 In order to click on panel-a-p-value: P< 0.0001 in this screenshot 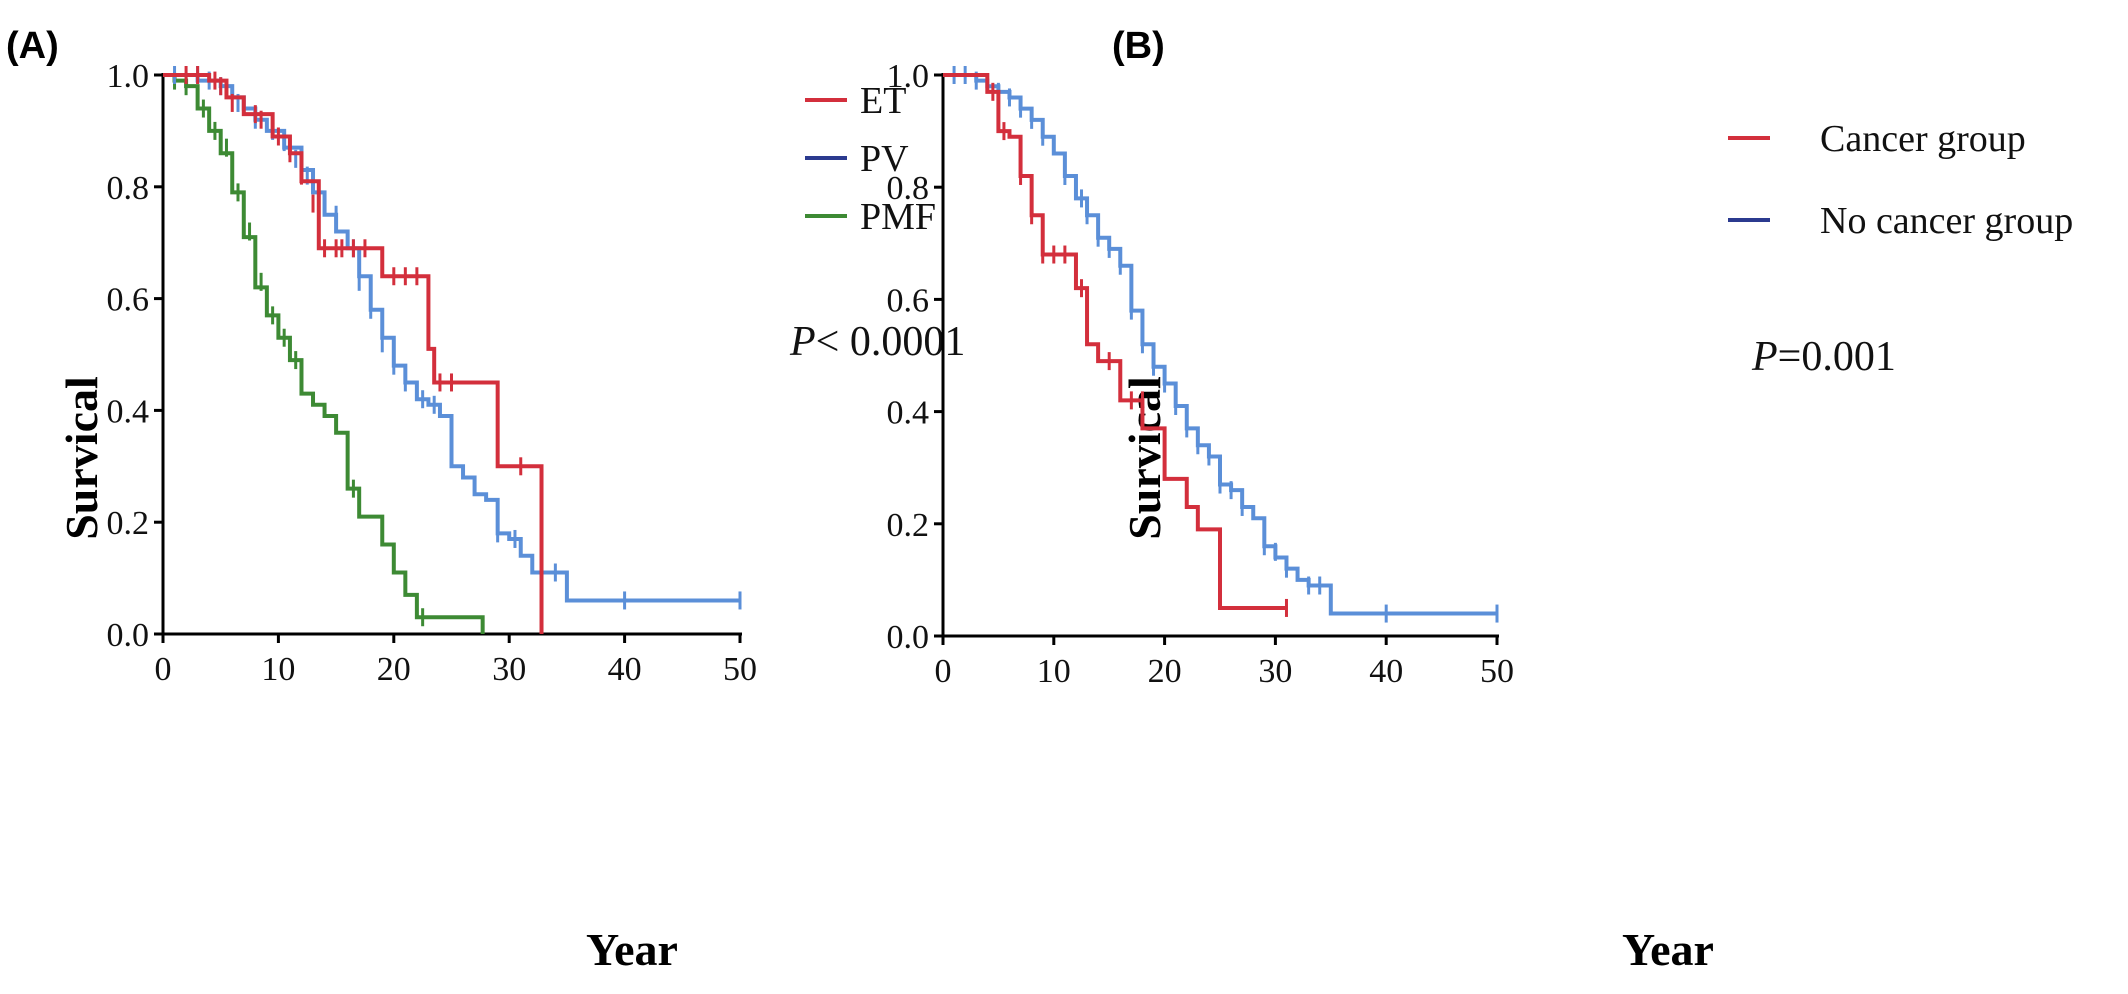, I will do `click(877, 342)`.